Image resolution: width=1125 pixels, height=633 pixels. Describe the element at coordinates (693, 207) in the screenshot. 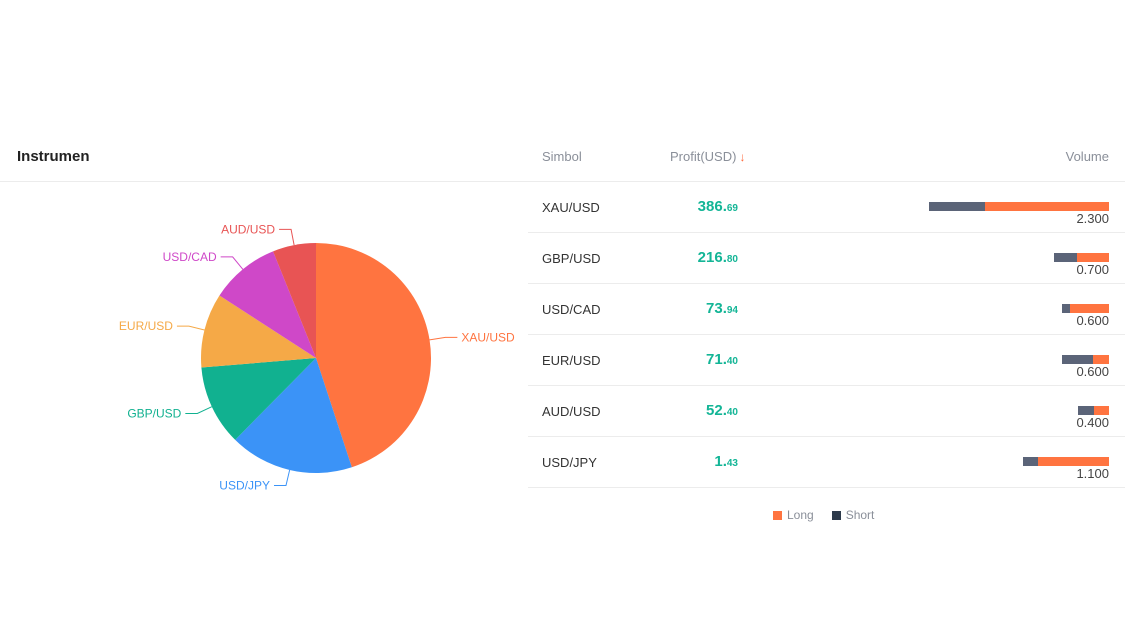

I see `profit-cell: 386.69` at that location.